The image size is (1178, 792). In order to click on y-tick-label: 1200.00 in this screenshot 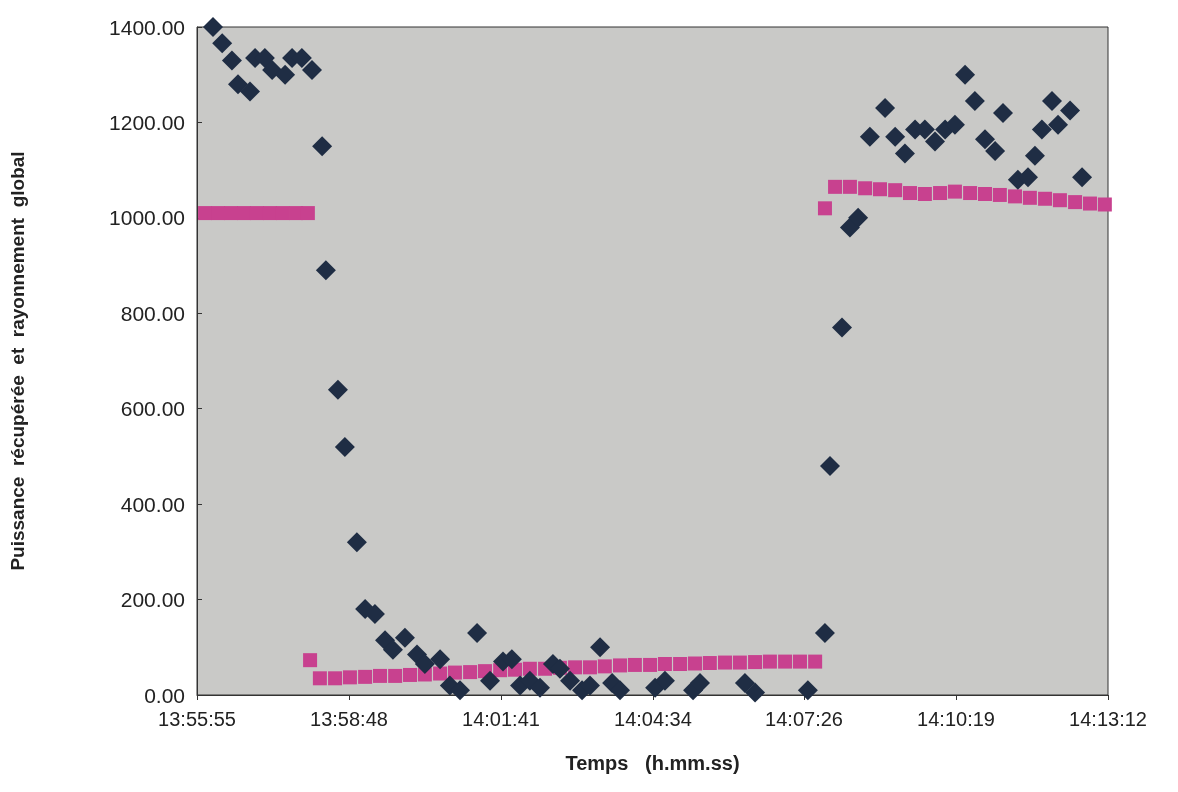, I will do `click(147, 122)`.